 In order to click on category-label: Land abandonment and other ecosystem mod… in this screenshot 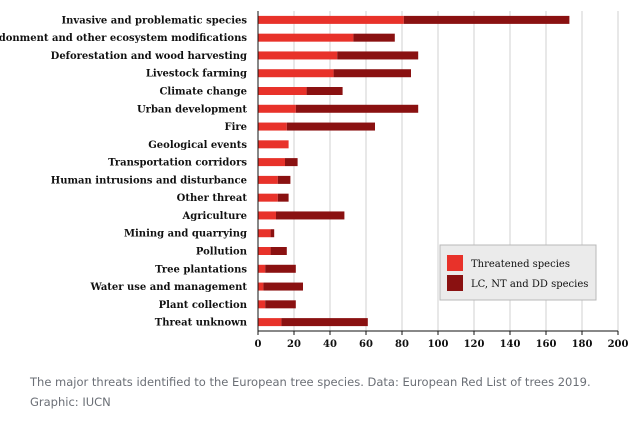, I will do `click(123, 38)`.